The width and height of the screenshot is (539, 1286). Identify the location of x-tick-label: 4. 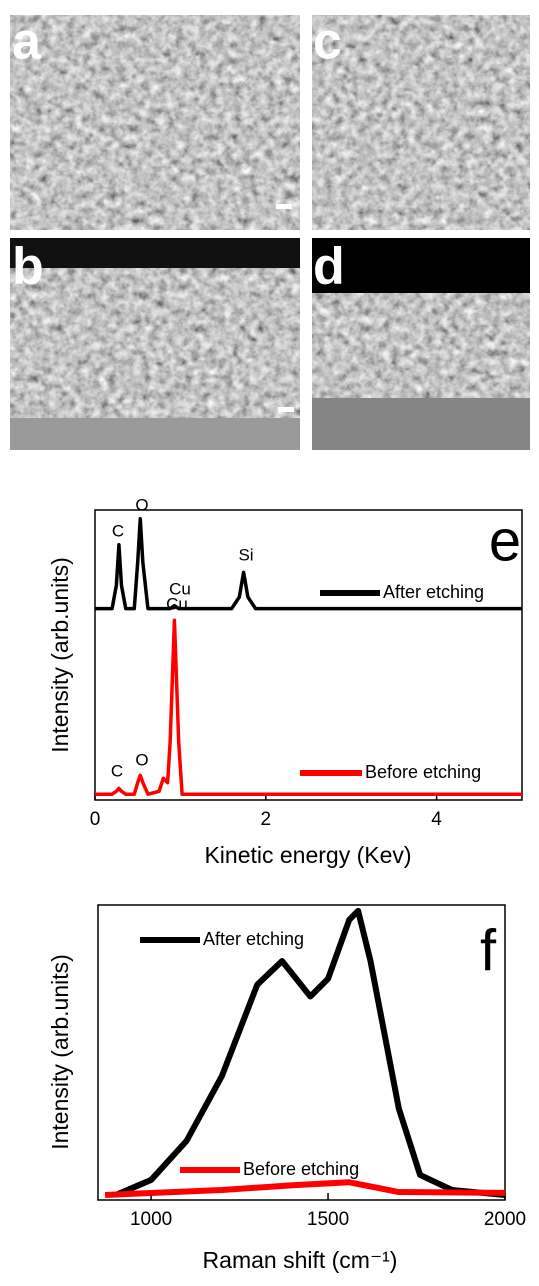
(436, 819).